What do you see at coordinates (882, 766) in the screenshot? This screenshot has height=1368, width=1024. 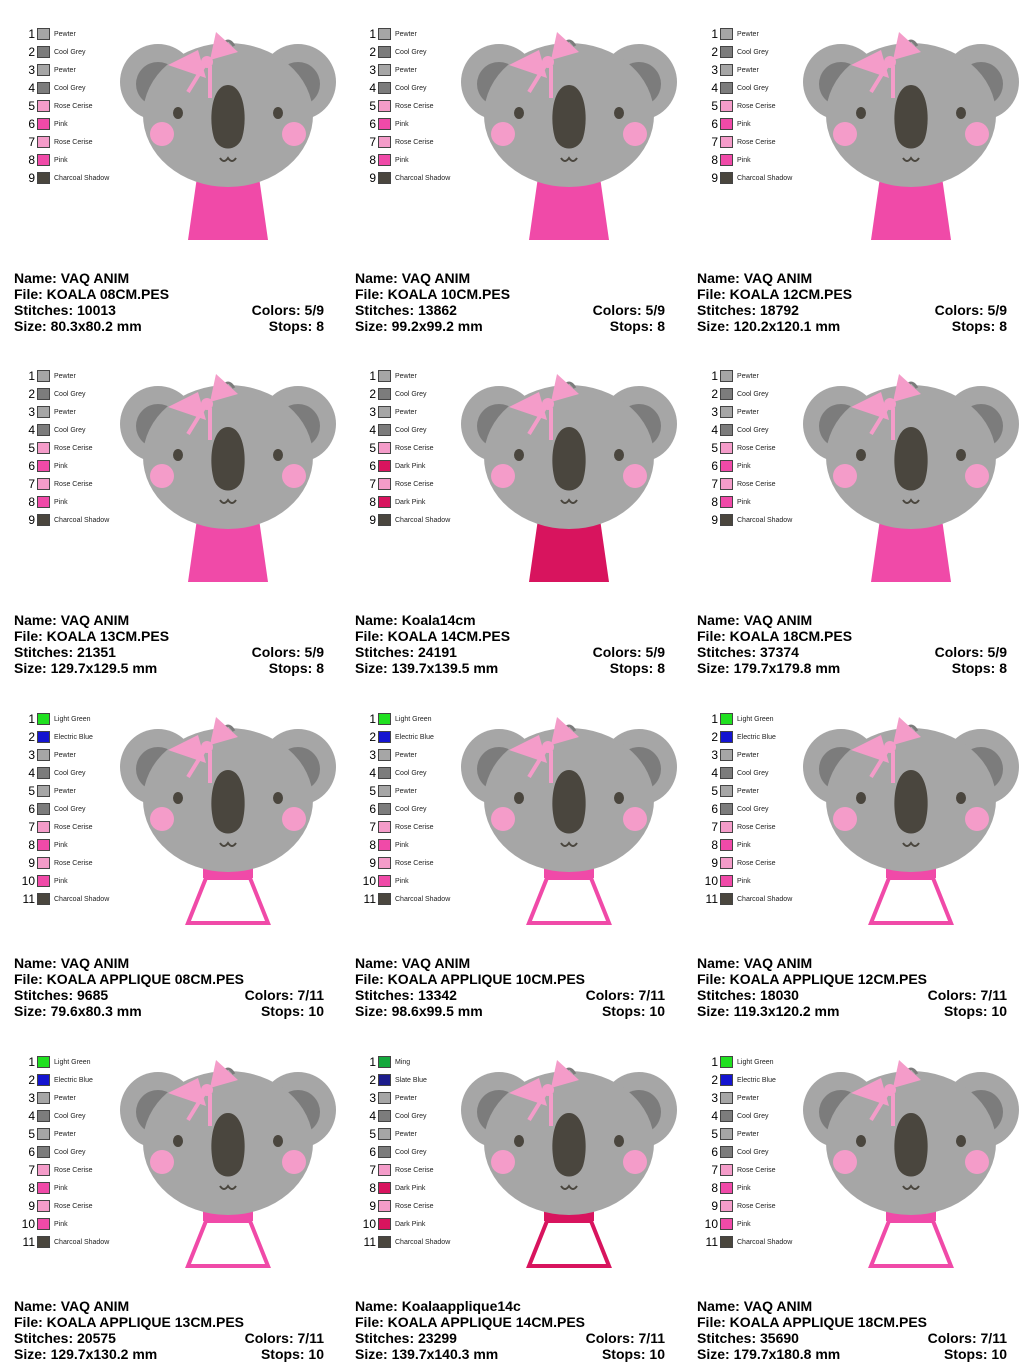 I see `bow-ribbons` at bounding box center [882, 766].